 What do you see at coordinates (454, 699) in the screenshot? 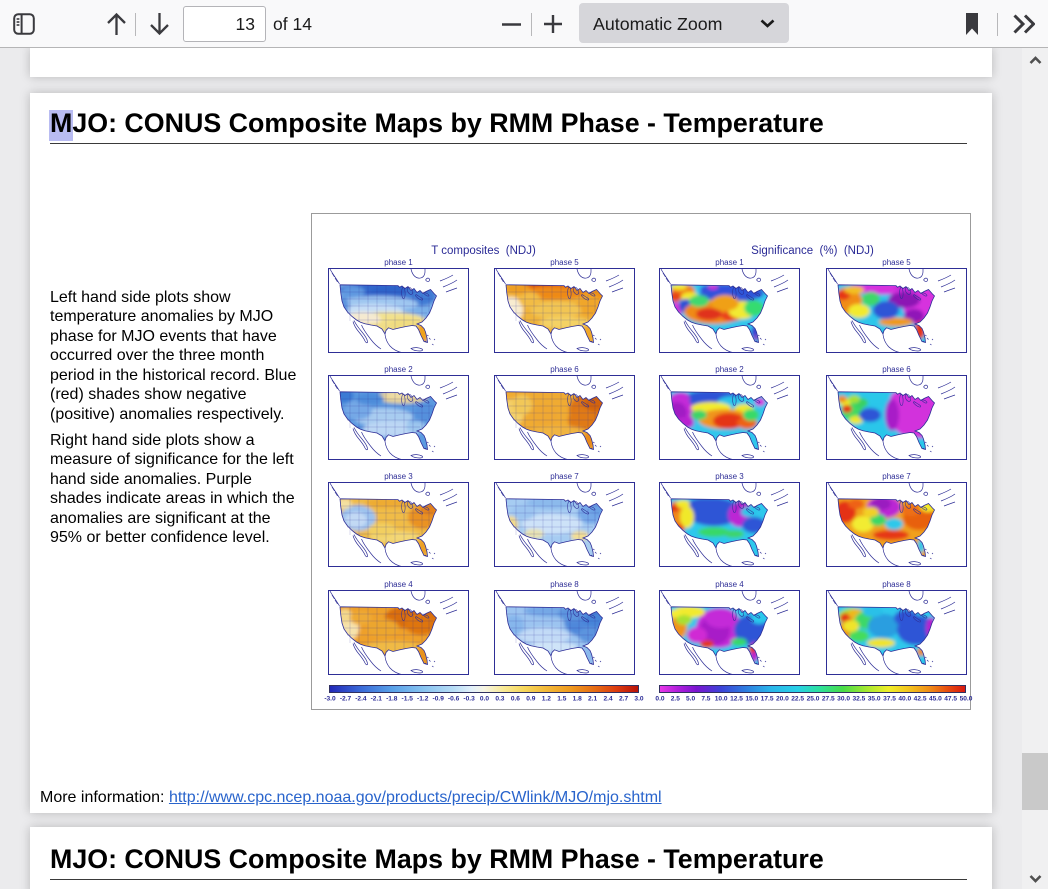
I see `svg-text: -0.6` at bounding box center [454, 699].